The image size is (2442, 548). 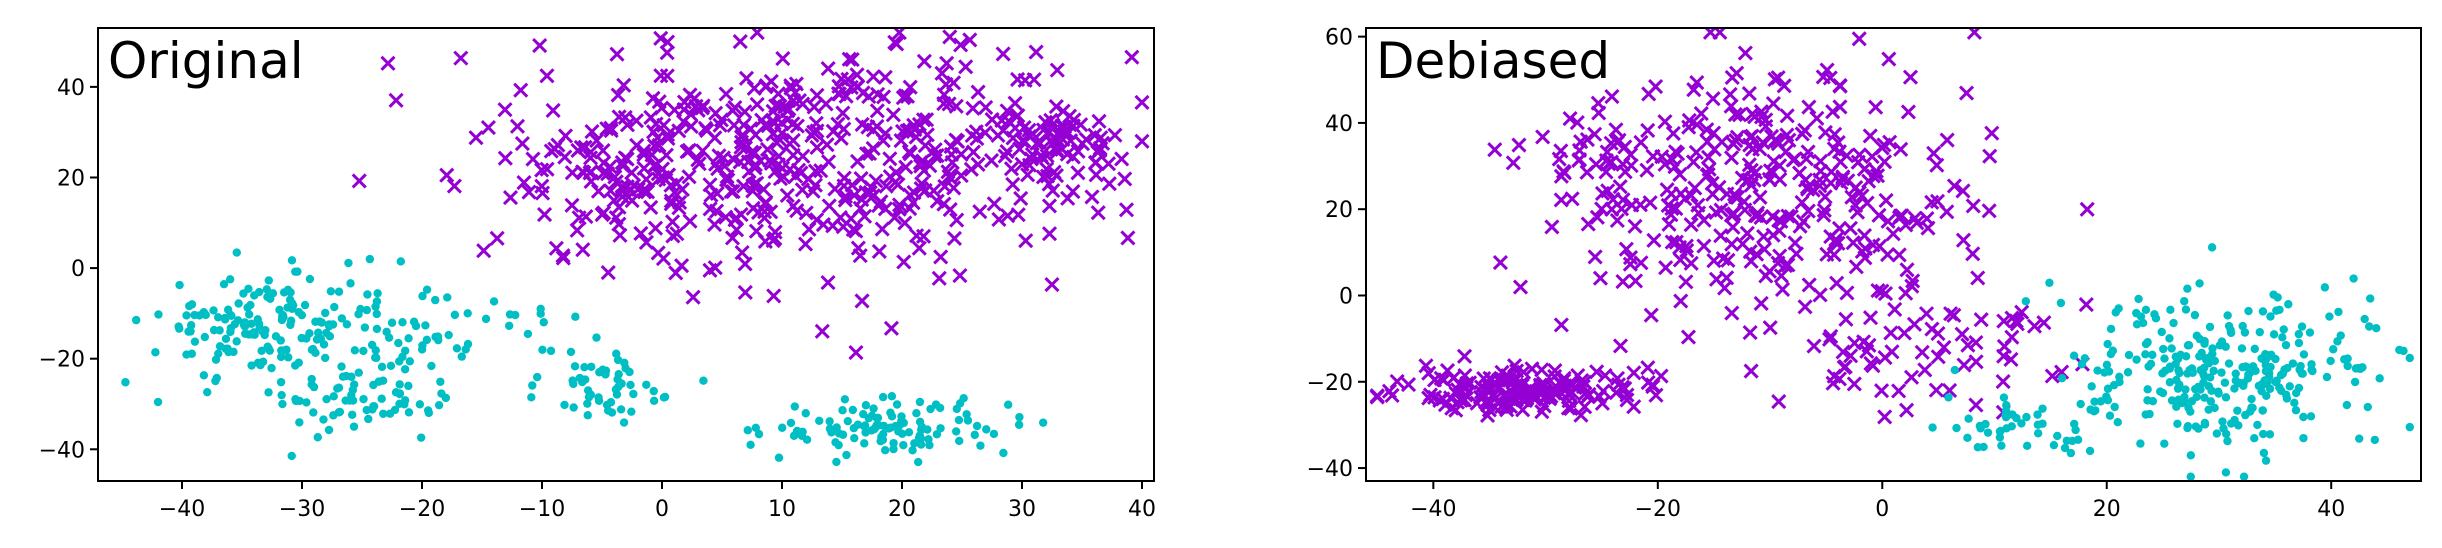 What do you see at coordinates (1346, 296) in the screenshot?
I see `y-tick-label: 0` at bounding box center [1346, 296].